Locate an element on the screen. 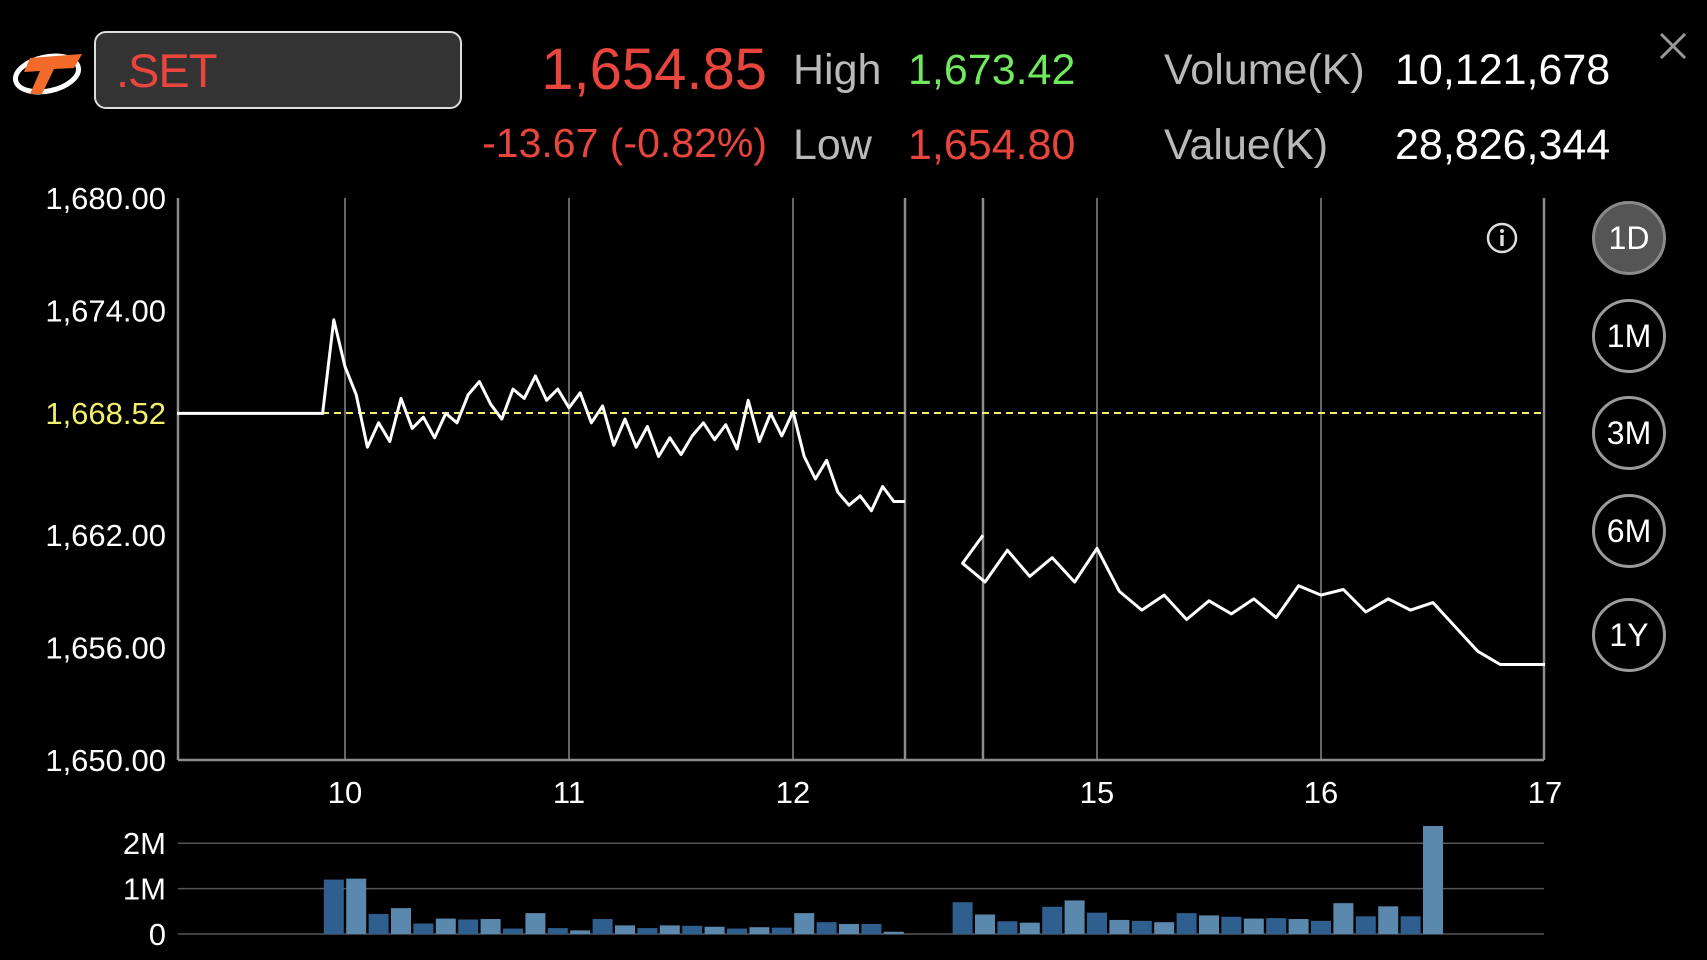 The height and width of the screenshot is (960, 1707). period-label: 1Y is located at coordinates (1629, 634).